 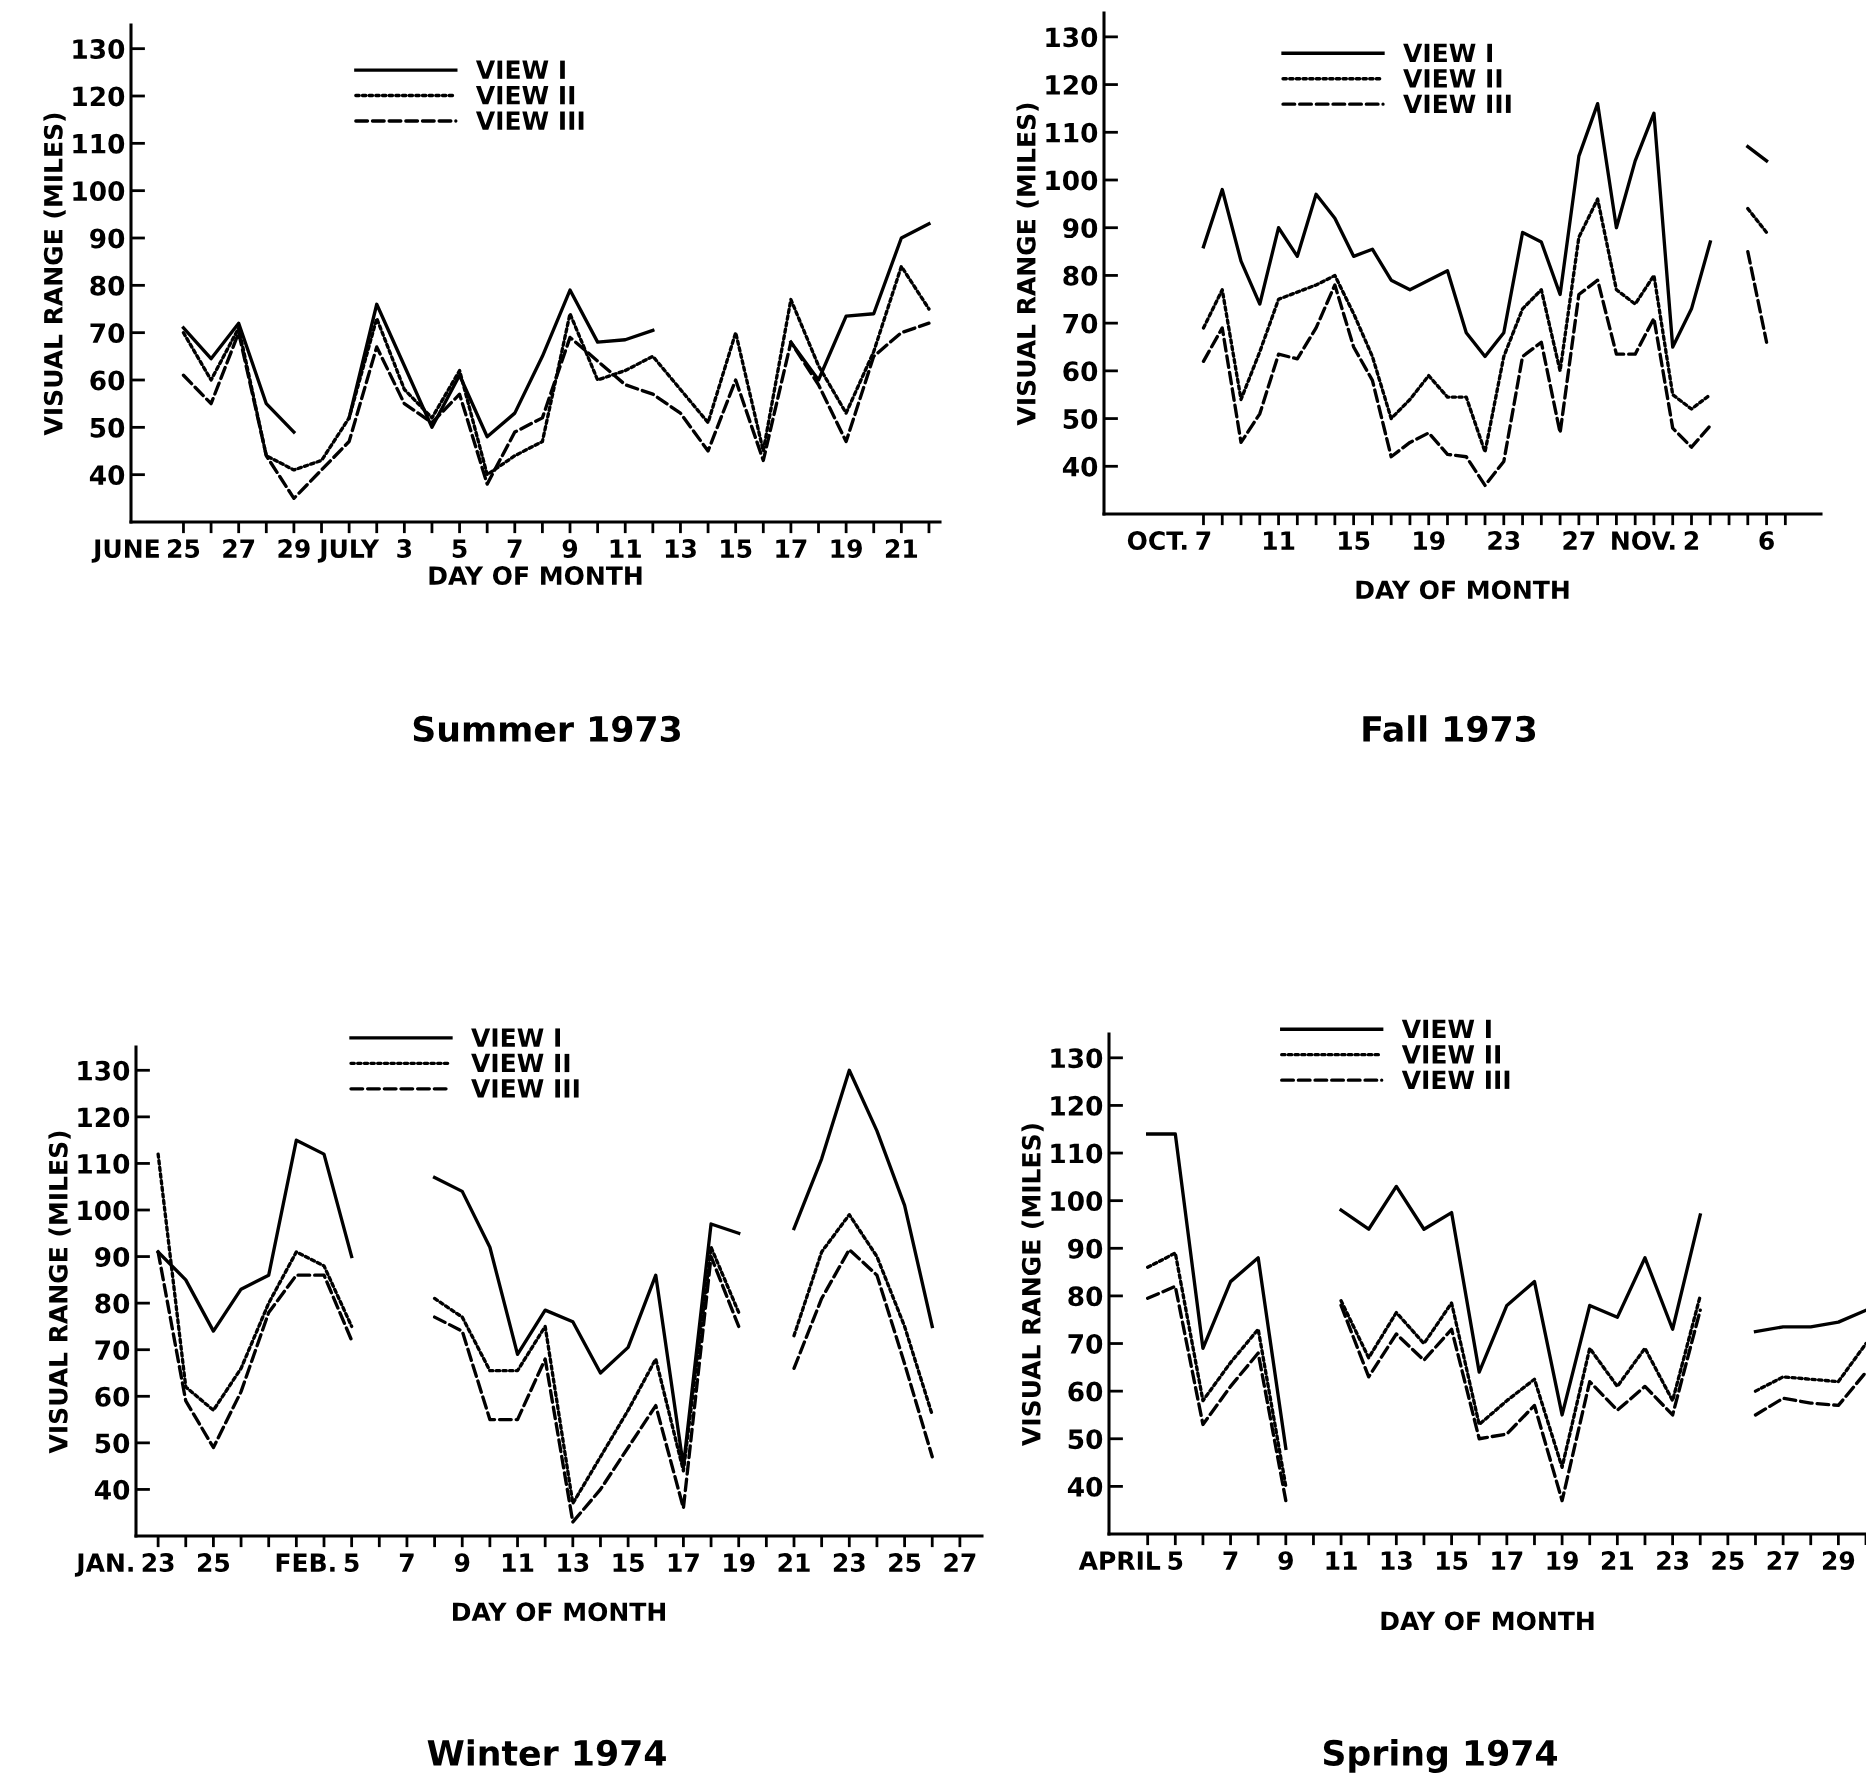 What do you see at coordinates (103, 1565) in the screenshot?
I see `text: JAN.` at bounding box center [103, 1565].